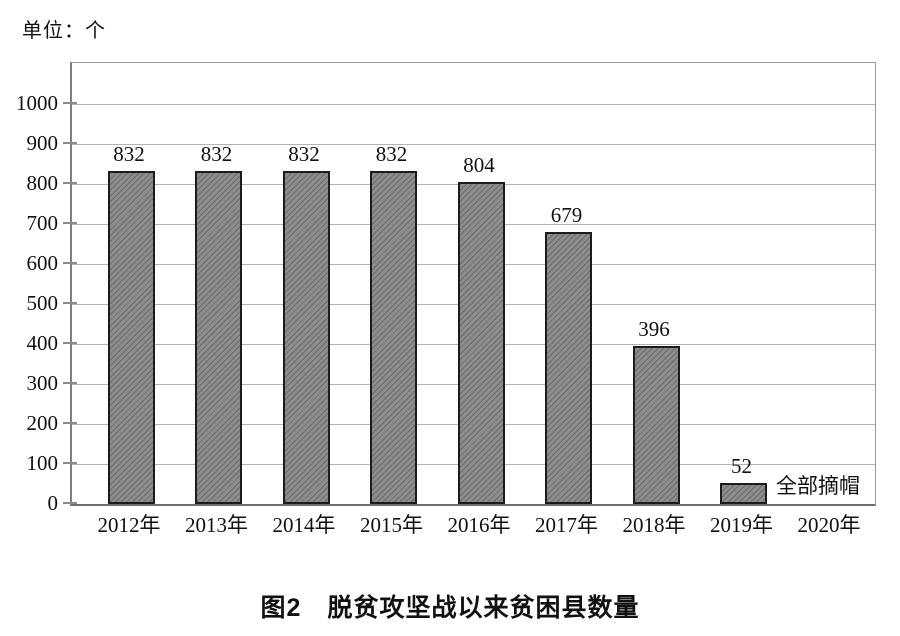 The height and width of the screenshot is (636, 900). Describe the element at coordinates (656, 424) in the screenshot. I see `bar-2018年` at that location.